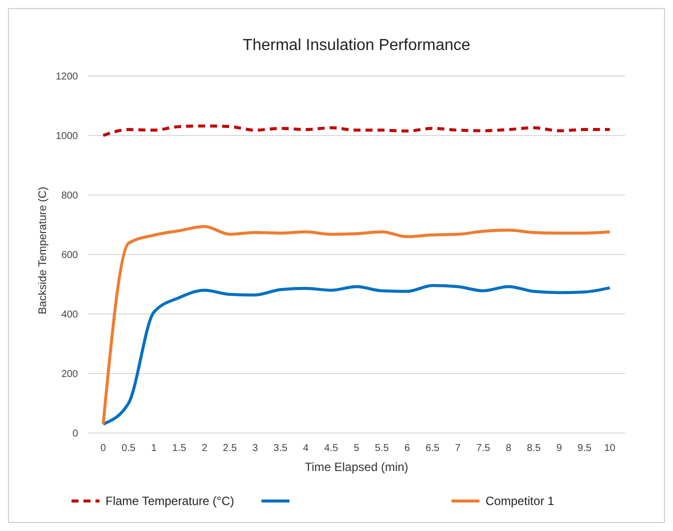 This screenshot has width=673, height=531. Describe the element at coordinates (154, 448) in the screenshot. I see `x-tick-label: 1` at that location.